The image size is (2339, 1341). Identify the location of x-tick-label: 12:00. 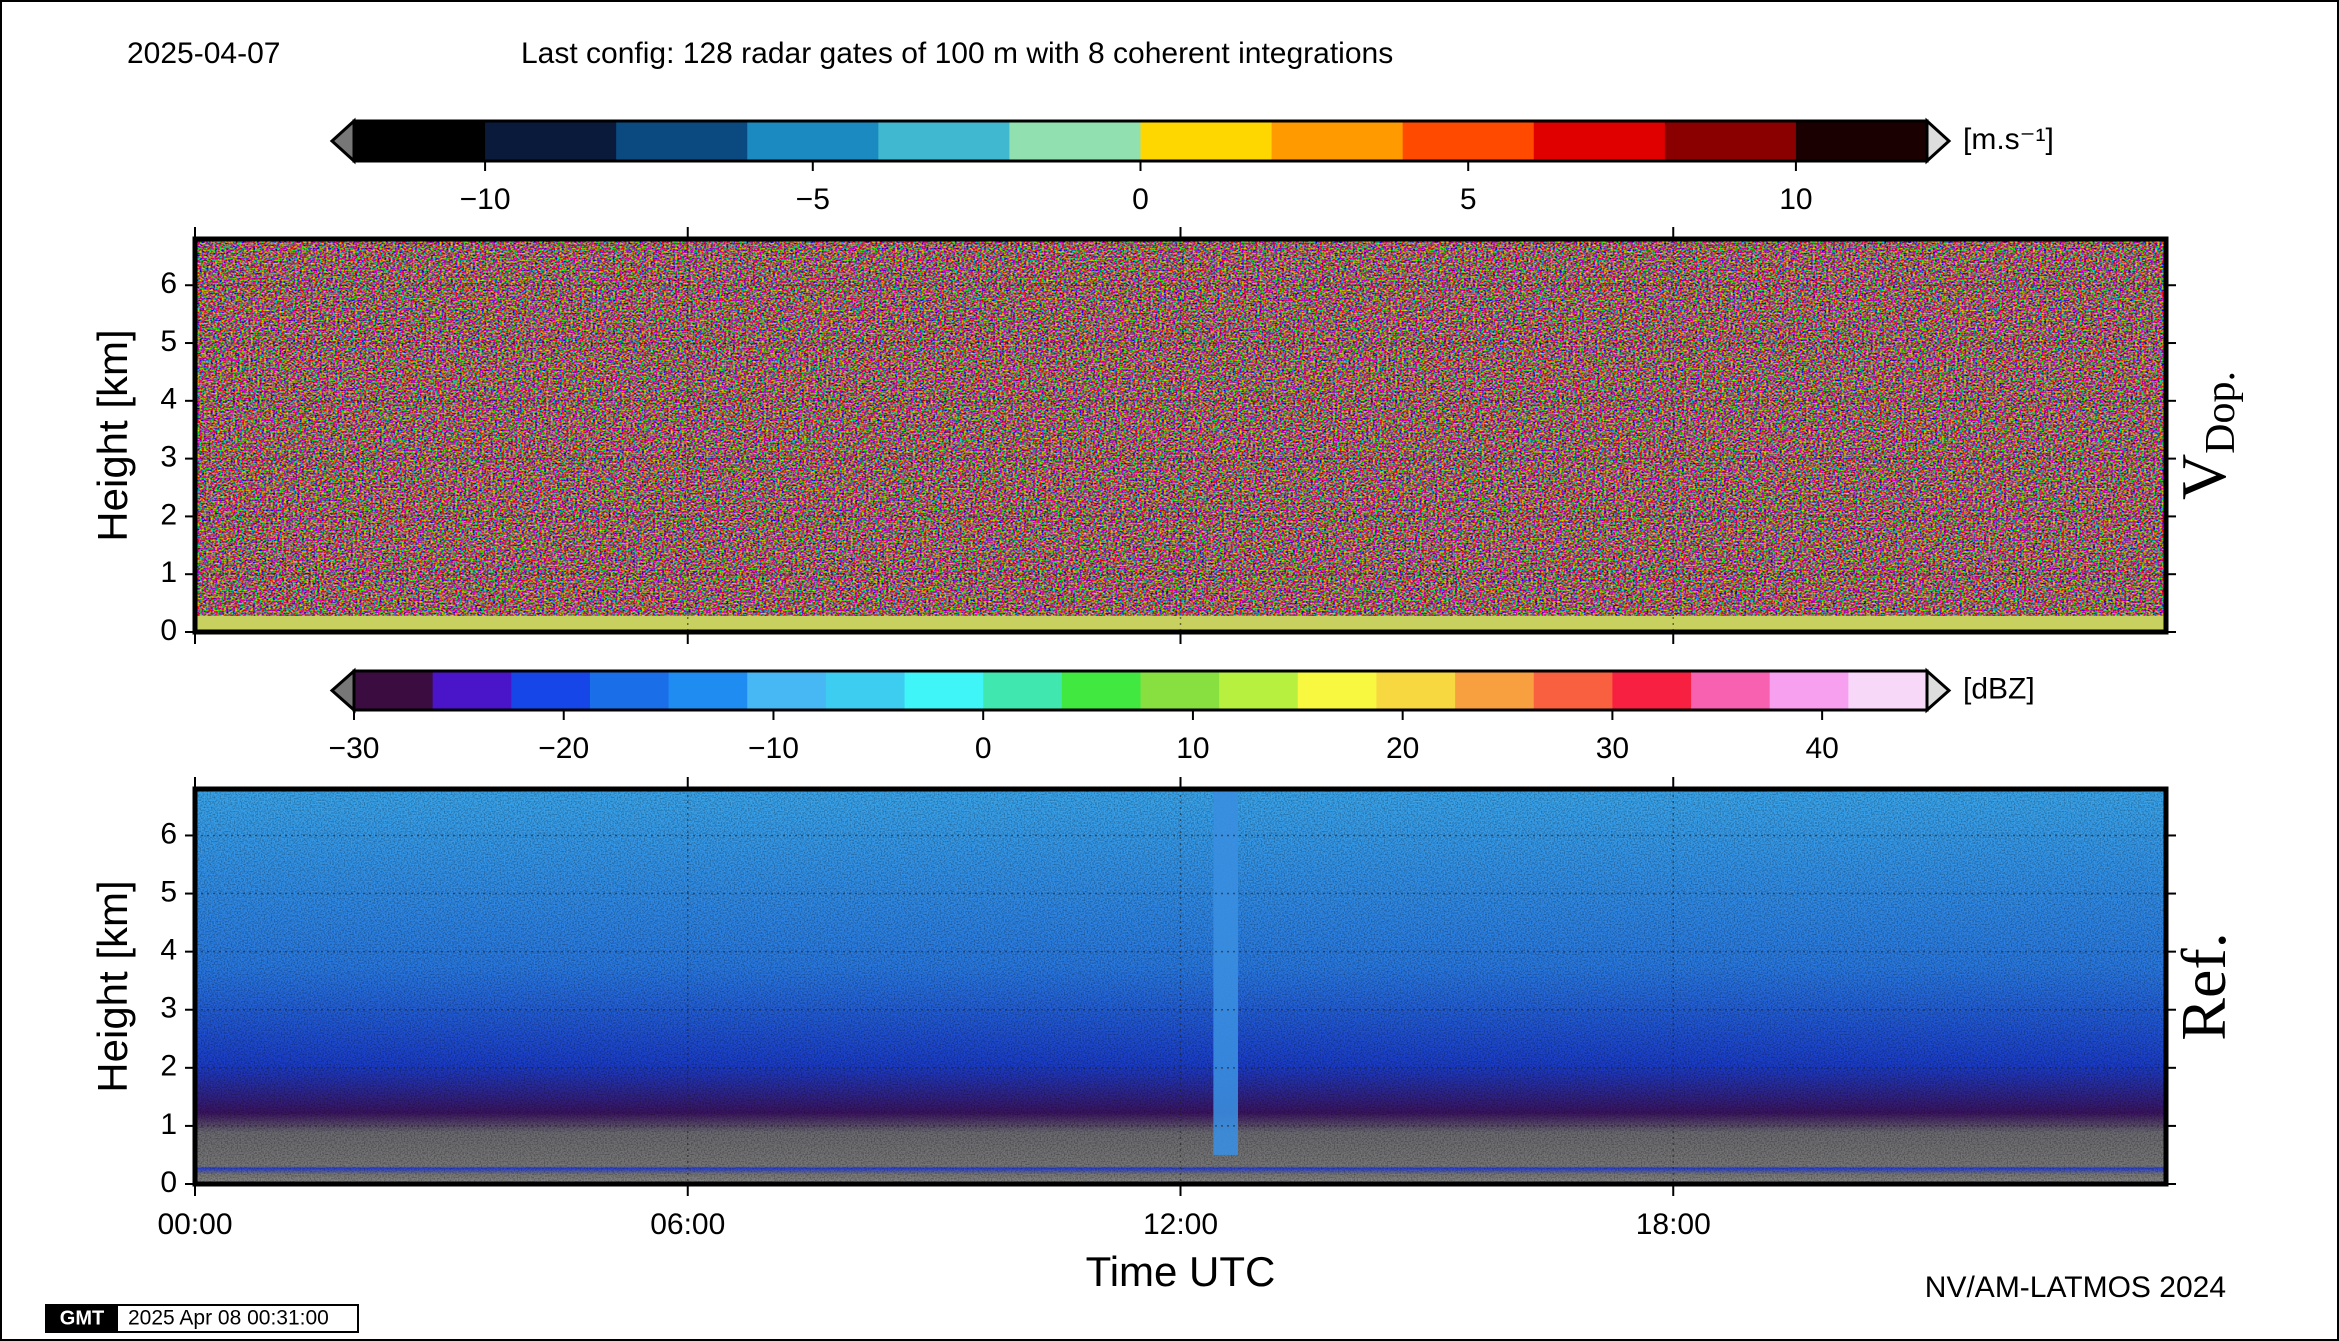
(1180, 1224).